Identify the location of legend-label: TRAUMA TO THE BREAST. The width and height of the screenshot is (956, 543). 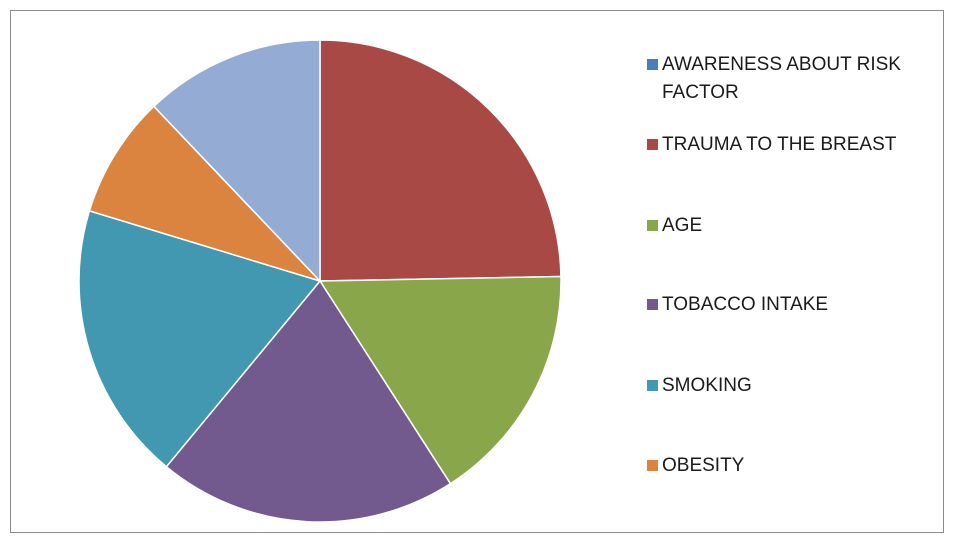
(779, 144).